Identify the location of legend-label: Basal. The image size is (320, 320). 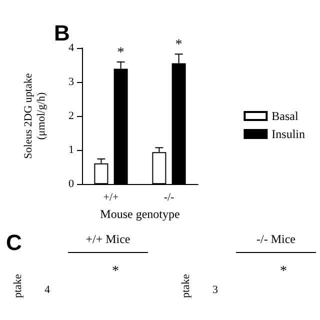
(285, 116).